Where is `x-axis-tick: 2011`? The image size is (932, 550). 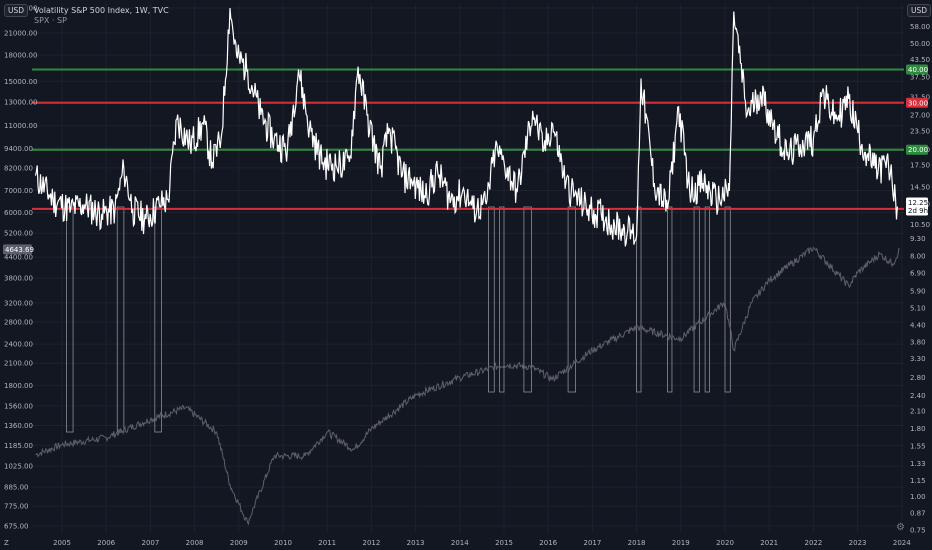 x-axis-tick: 2011 is located at coordinates (327, 543).